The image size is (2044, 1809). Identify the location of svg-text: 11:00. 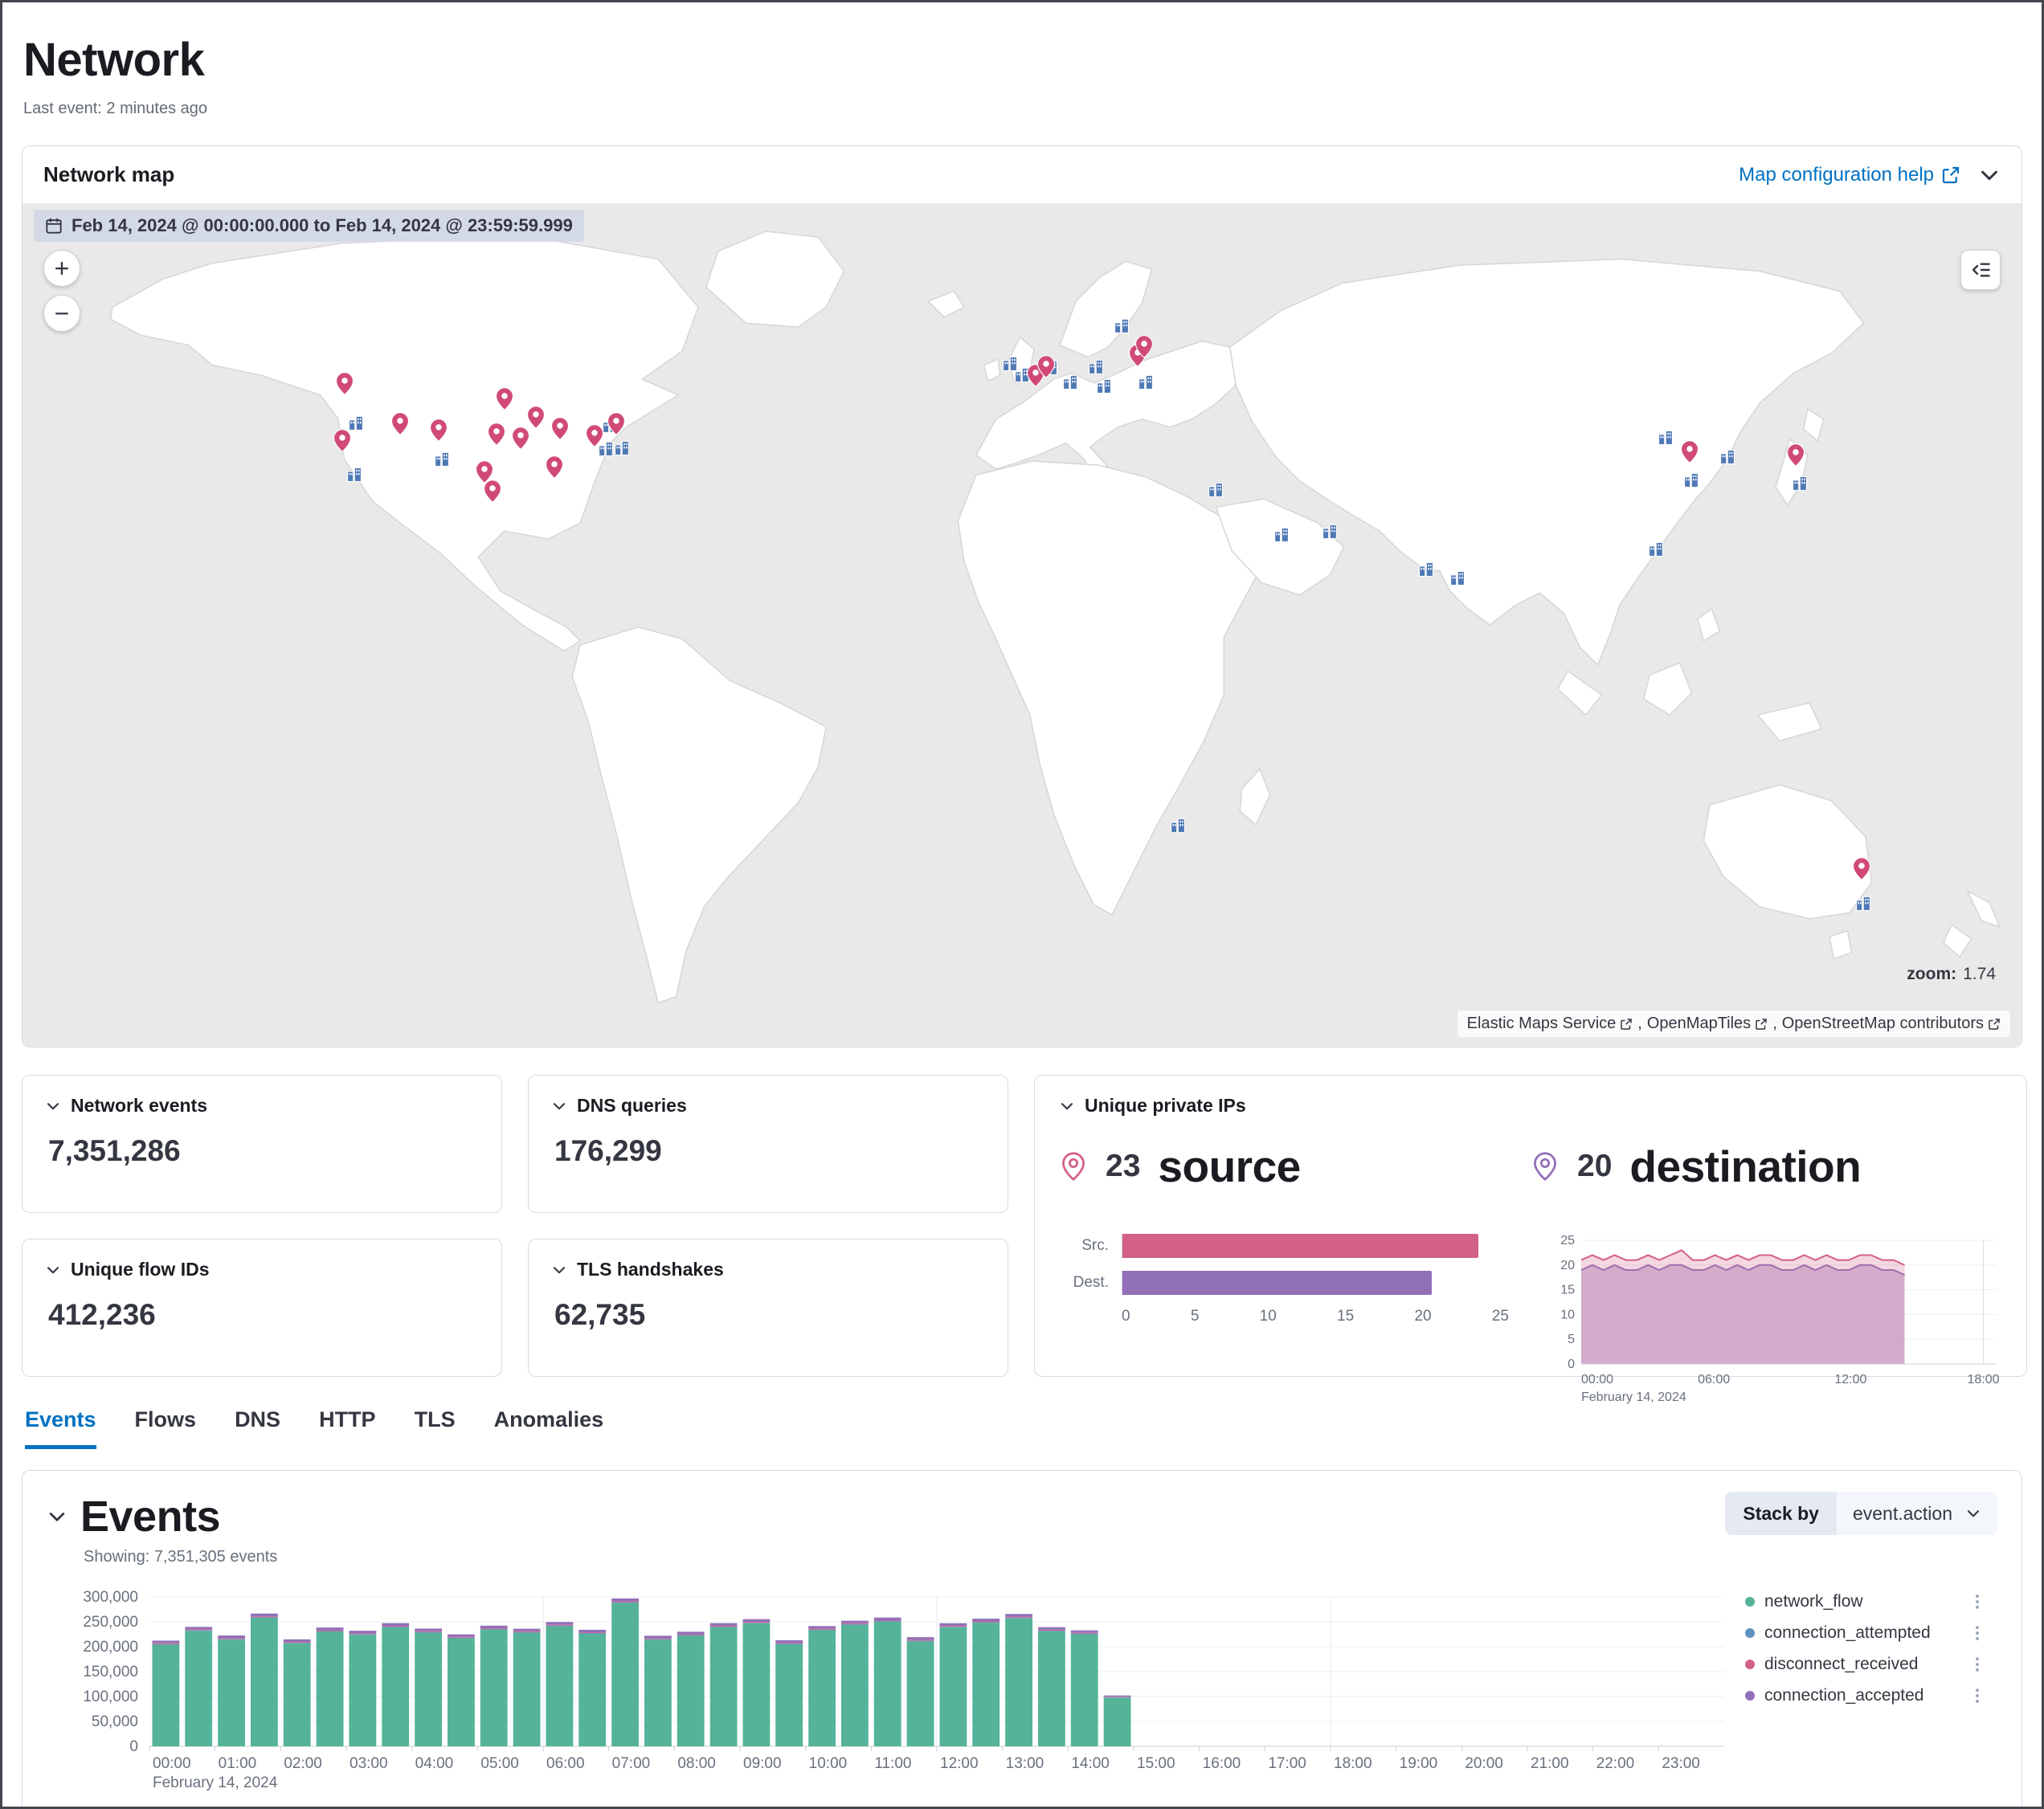
(892, 1764).